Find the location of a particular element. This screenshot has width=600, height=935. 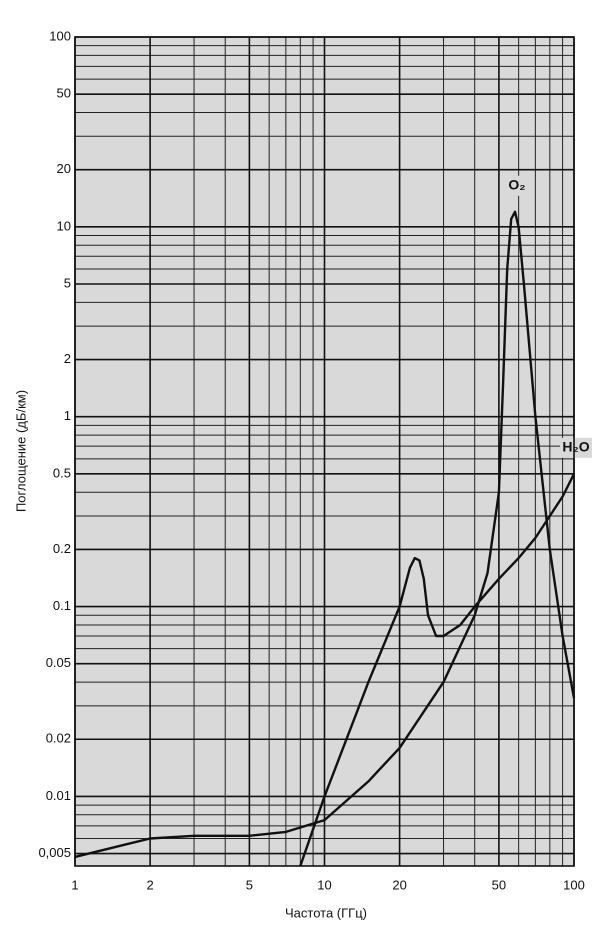

y-tick-label: 2 is located at coordinates (67, 358).